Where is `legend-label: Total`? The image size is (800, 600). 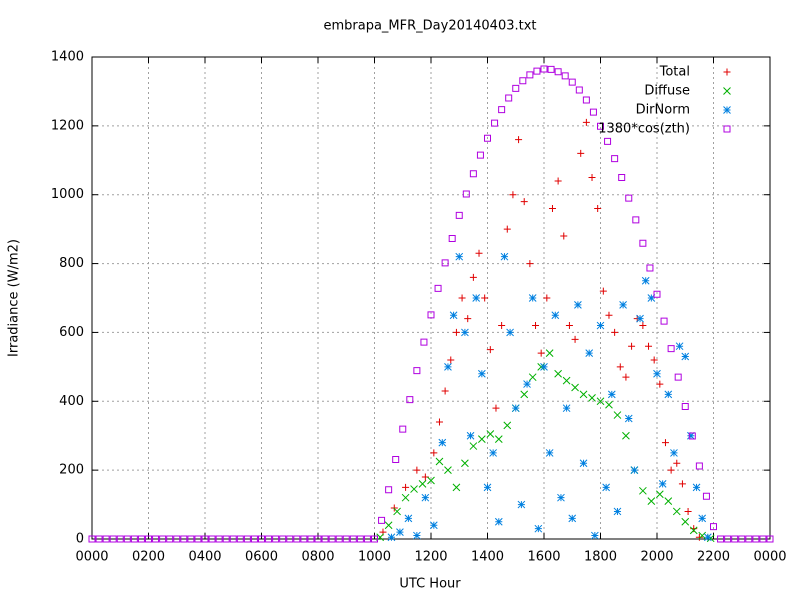 legend-label: Total is located at coordinates (674, 72).